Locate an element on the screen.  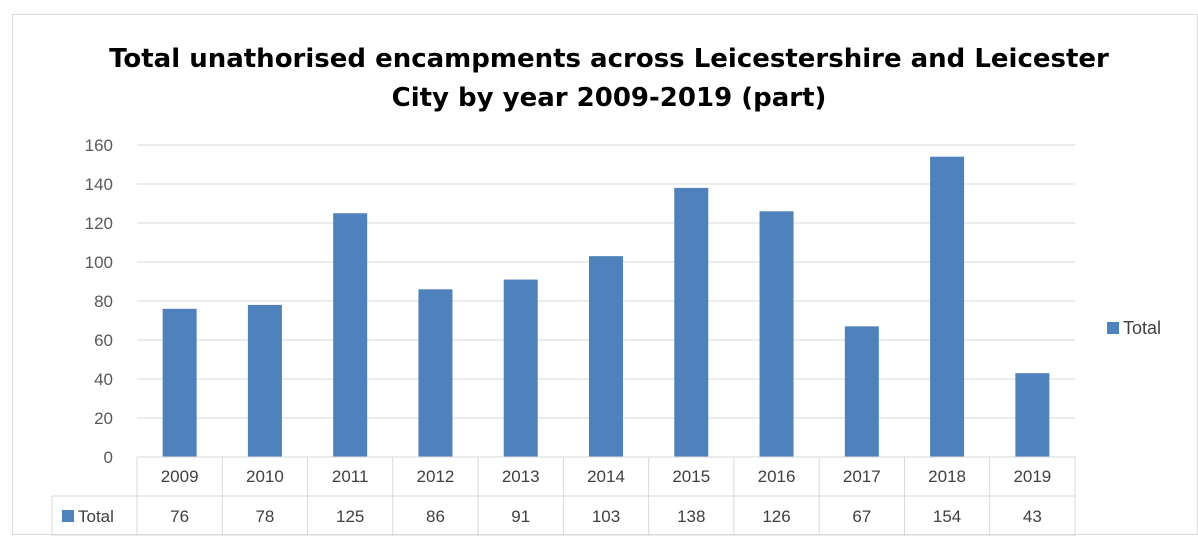
x-tick-label: 2012 is located at coordinates (436, 476).